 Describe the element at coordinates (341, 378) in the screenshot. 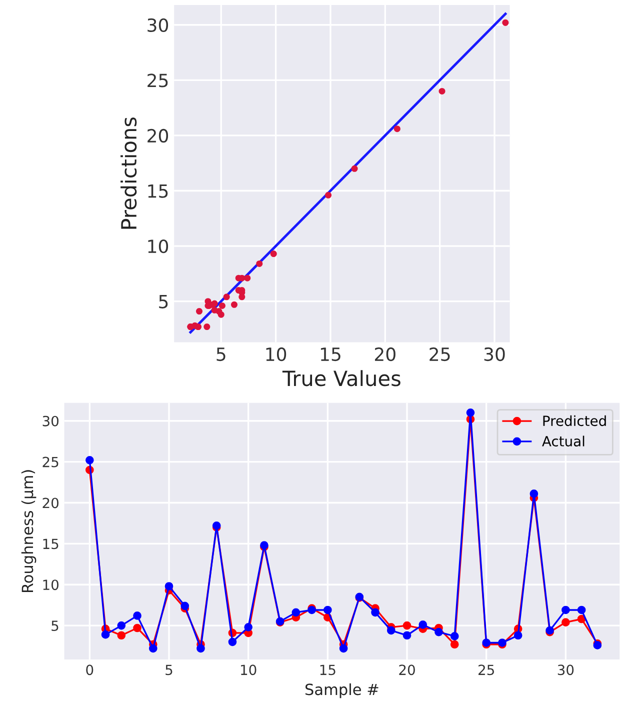

I see `x-axis-title: True Values` at that location.